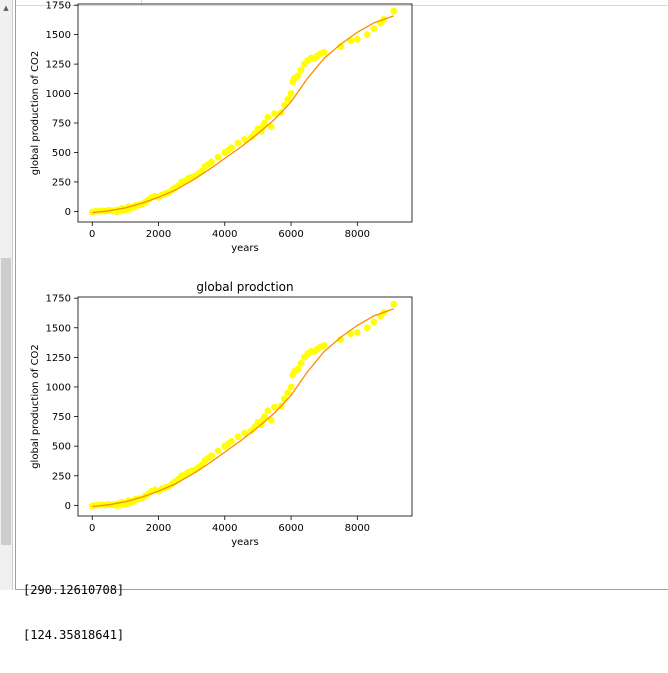 The width and height of the screenshot is (668, 673). I want to click on console-output: [290.12610708] [124.35818641], so click(73, 613).